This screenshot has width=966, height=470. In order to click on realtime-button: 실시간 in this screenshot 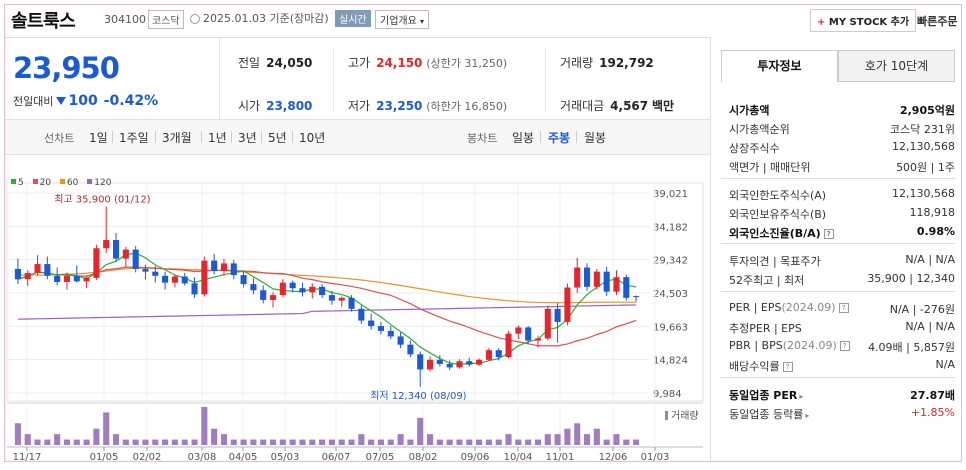, I will do `click(353, 18)`.